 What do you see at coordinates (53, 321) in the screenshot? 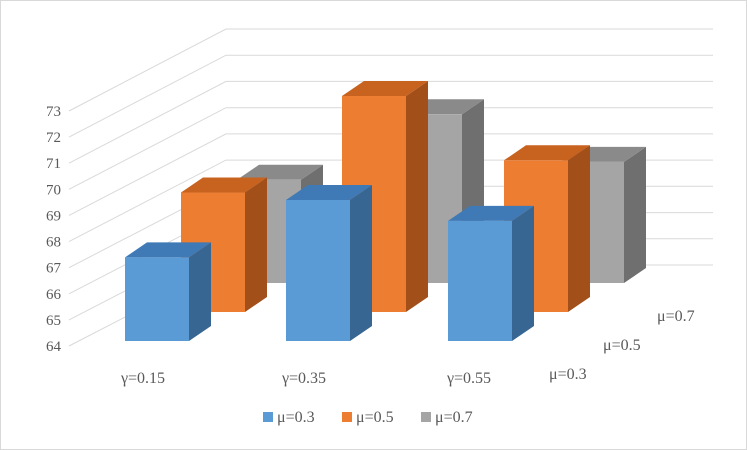
I see `y-tick-label: 65` at bounding box center [53, 321].